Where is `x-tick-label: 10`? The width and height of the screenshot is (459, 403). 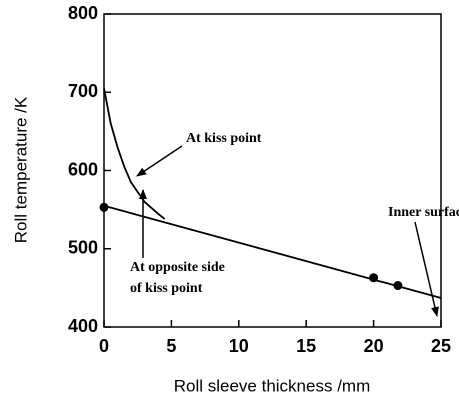
x-tick-label: 10 is located at coordinates (239, 346).